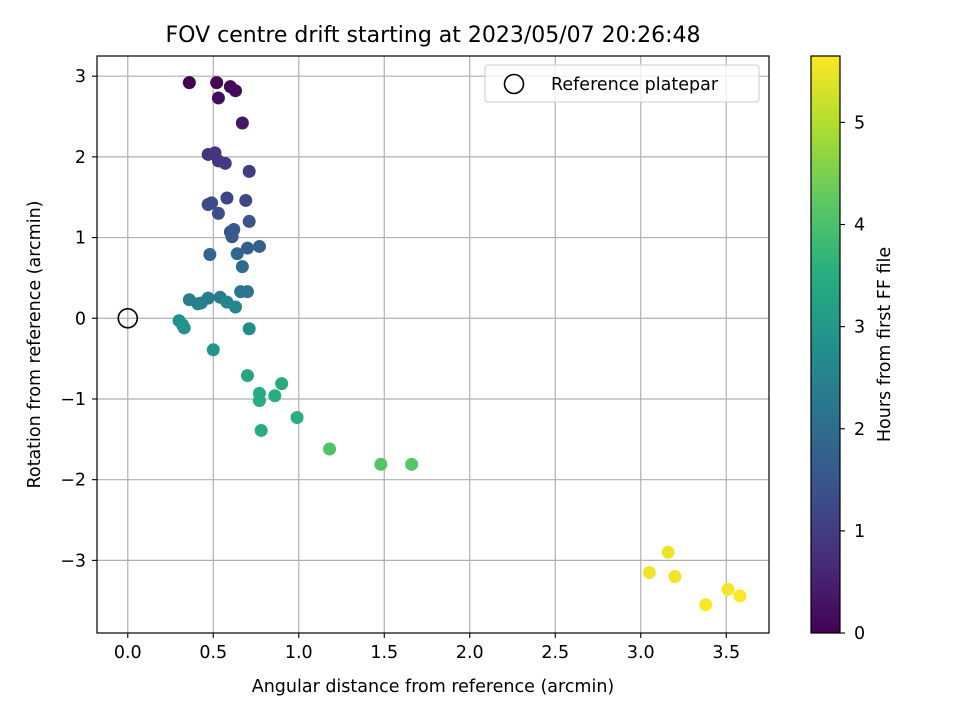 The width and height of the screenshot is (960, 720). Describe the element at coordinates (635, 85) in the screenshot. I see `legend-entry-label: Reference platepar` at that location.